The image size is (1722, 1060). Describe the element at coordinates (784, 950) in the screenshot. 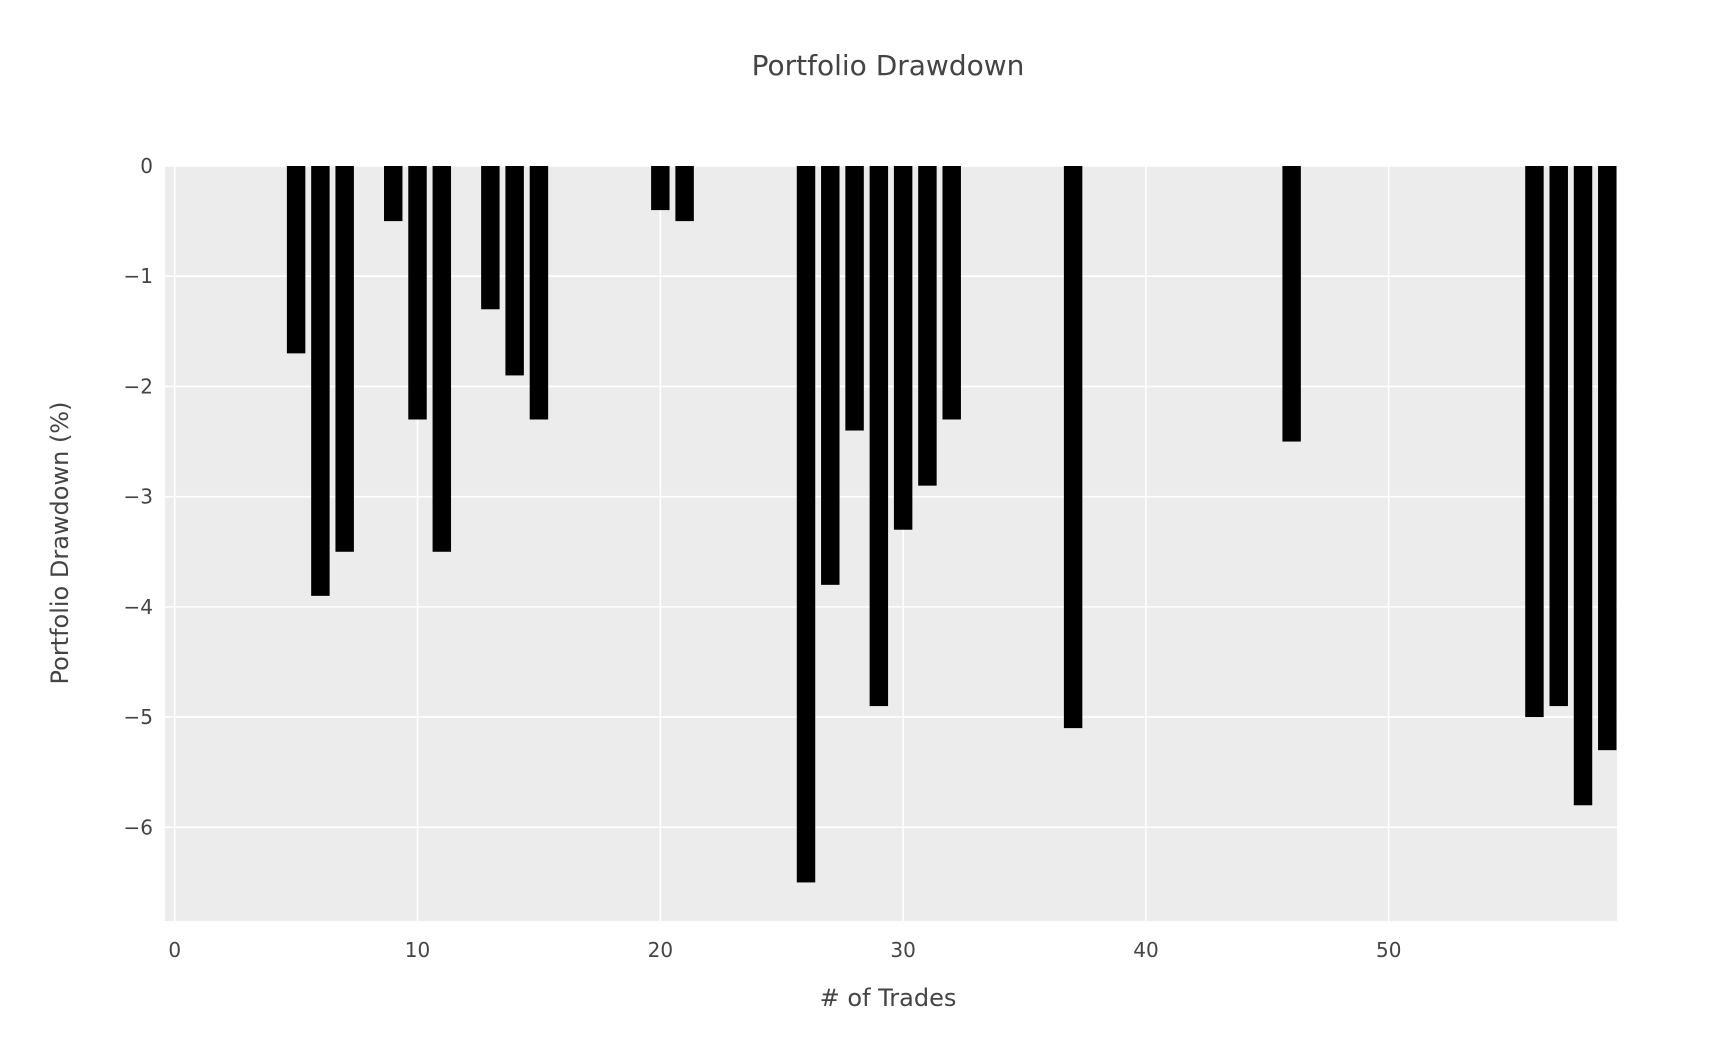

I see `x-tick-labels: 0 10 20 30 40 50` at that location.